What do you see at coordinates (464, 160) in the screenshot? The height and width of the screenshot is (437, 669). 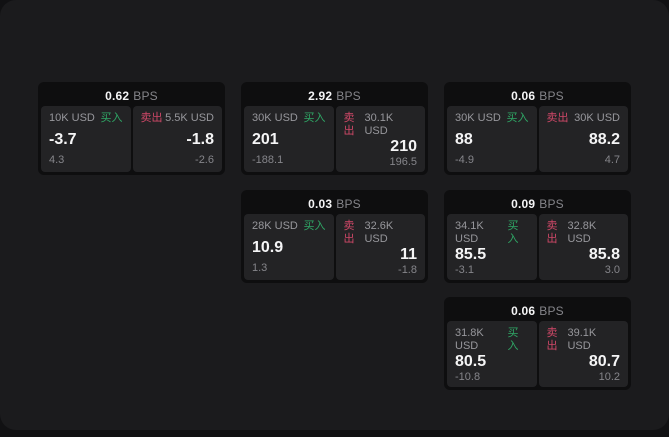 I see `buy-sub-value: -4.9` at bounding box center [464, 160].